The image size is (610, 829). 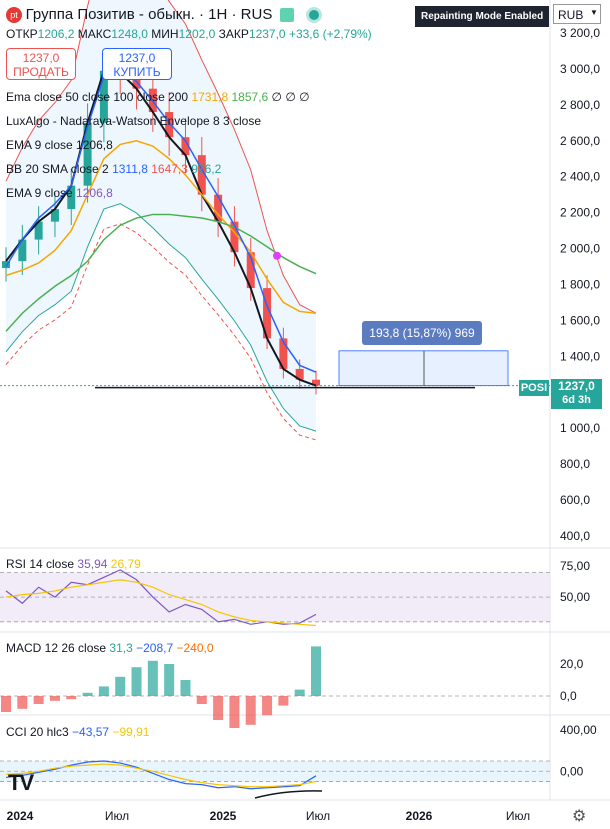 What do you see at coordinates (197, 34) in the screenshot?
I see `low-value: 1202,0` at bounding box center [197, 34].